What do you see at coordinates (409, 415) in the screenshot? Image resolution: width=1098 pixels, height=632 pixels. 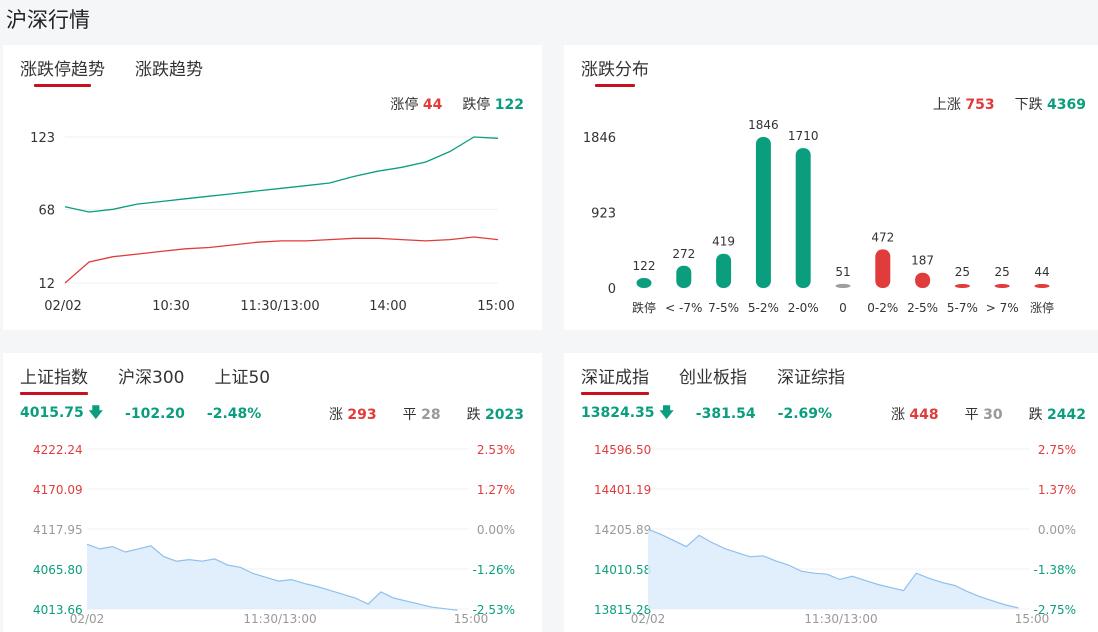 I see `sh-flat-label: 平` at bounding box center [409, 415].